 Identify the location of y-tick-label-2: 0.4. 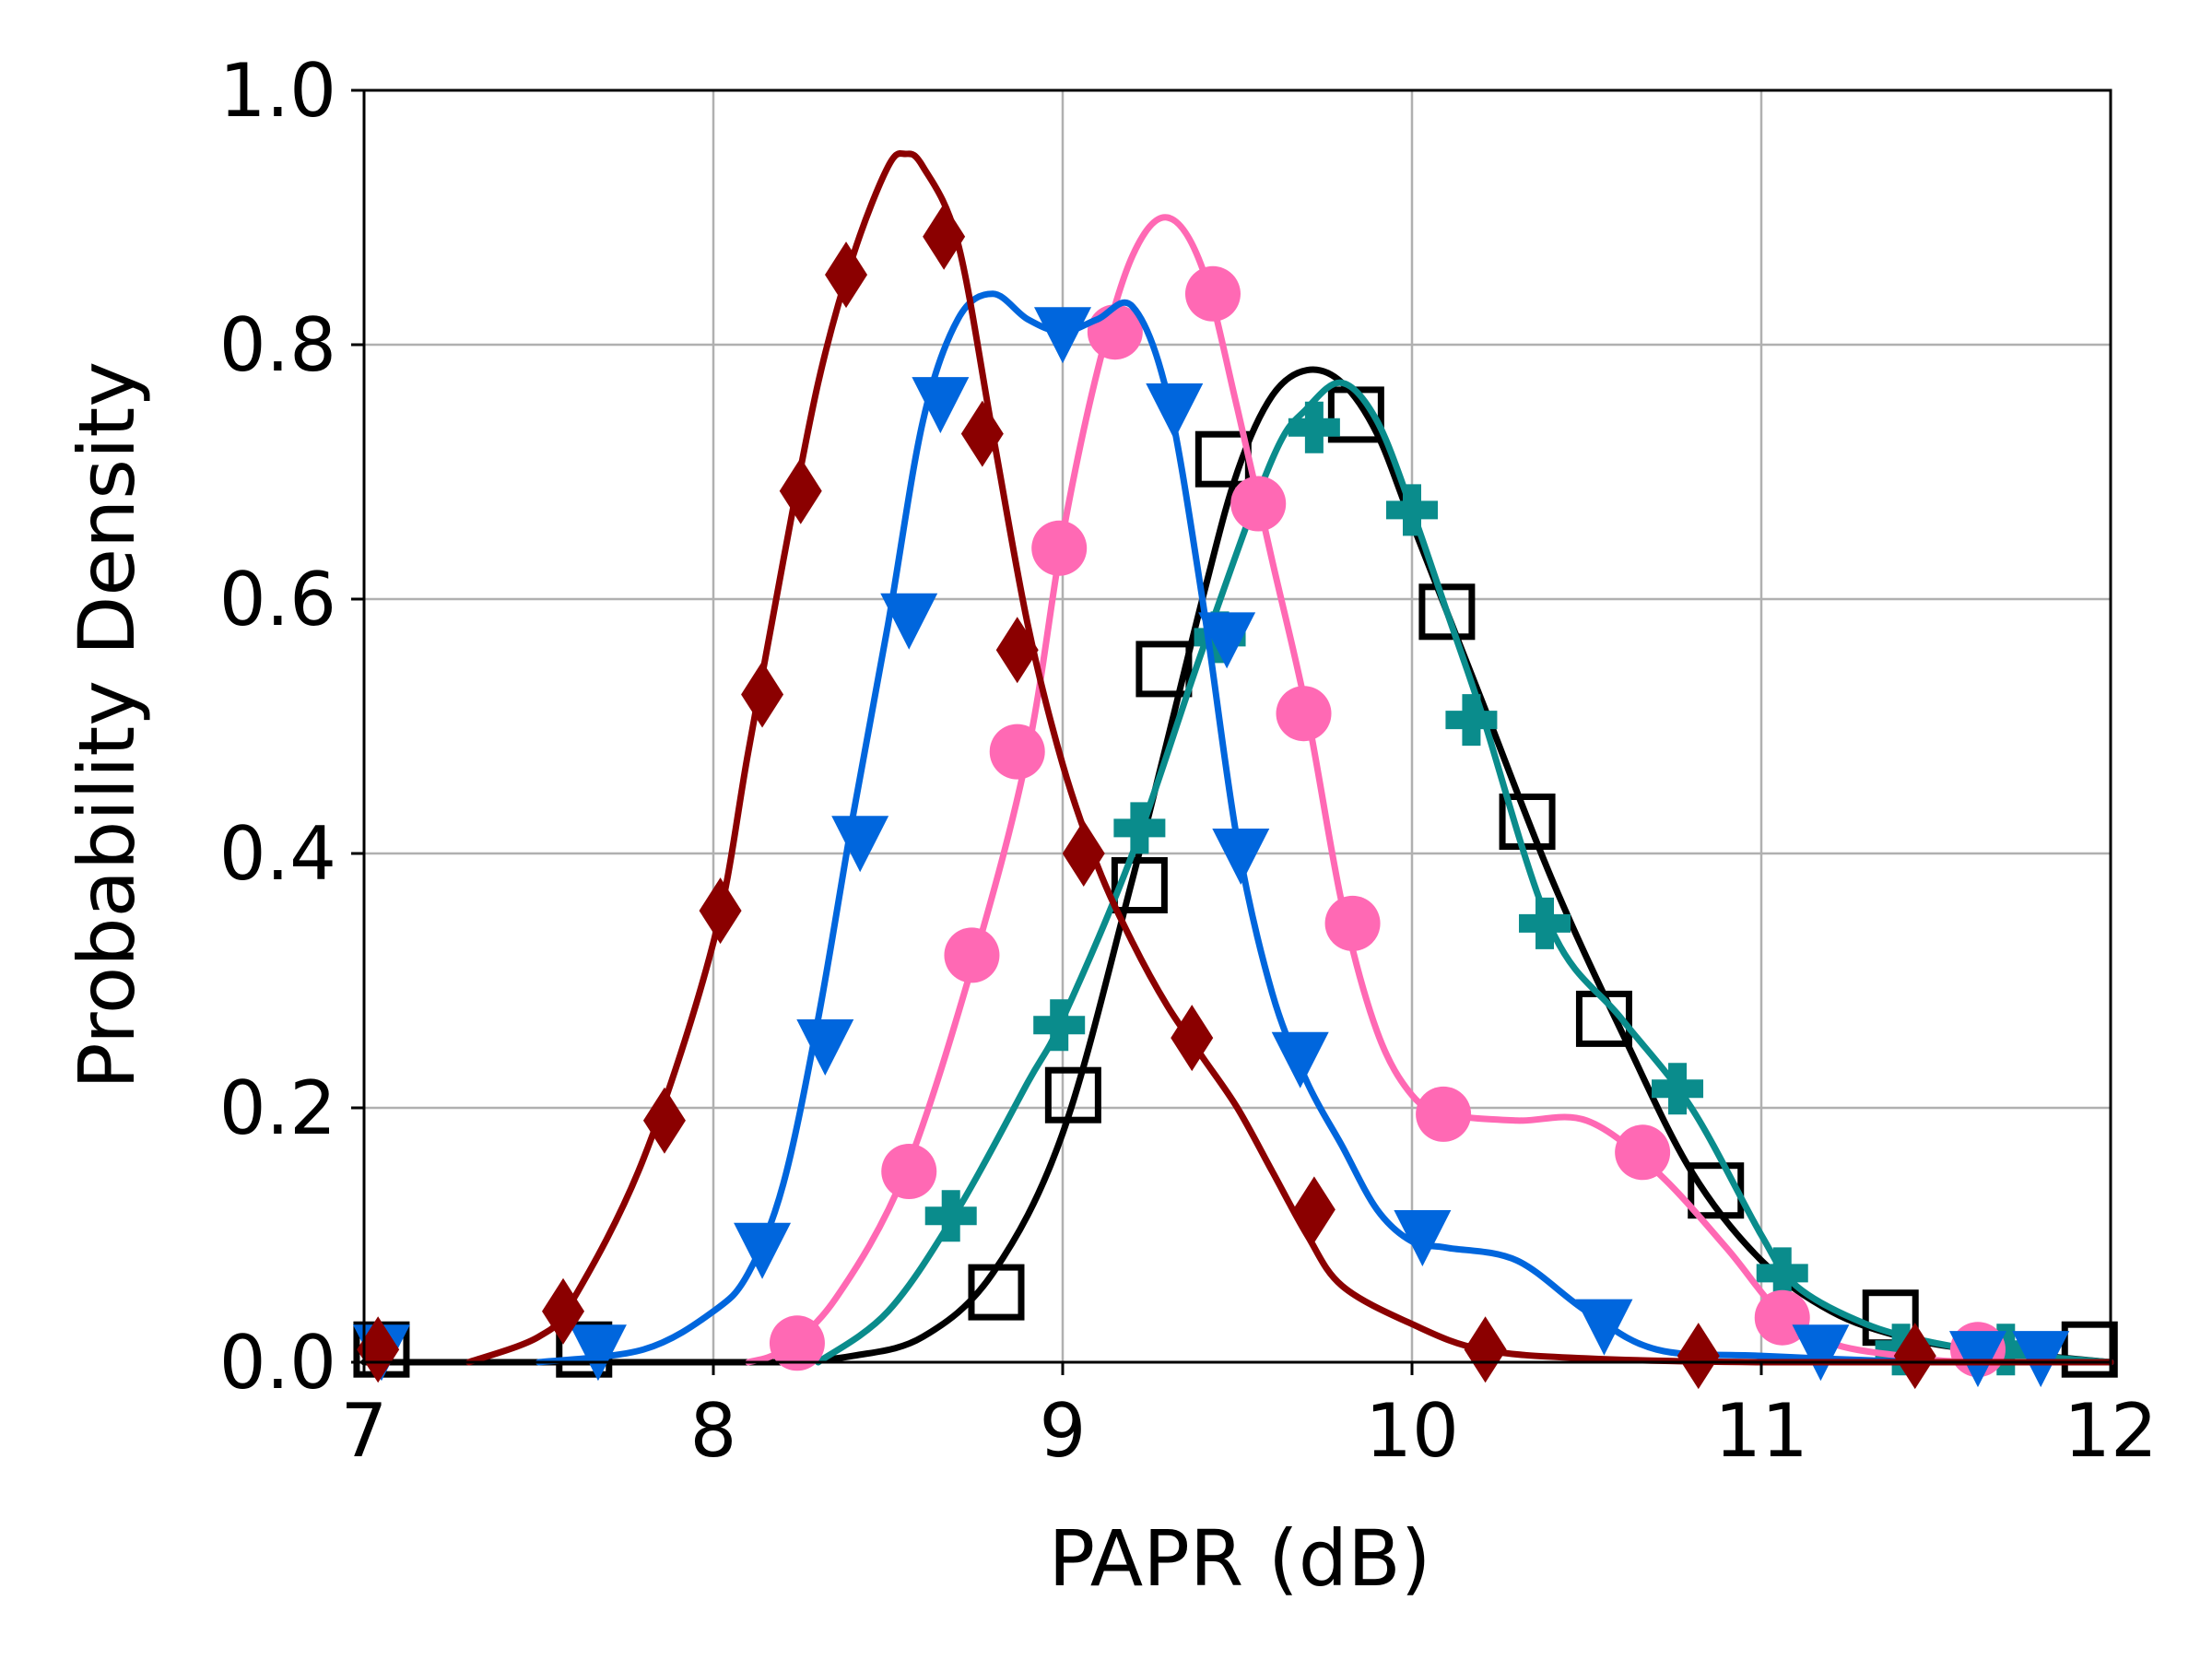
(277, 854).